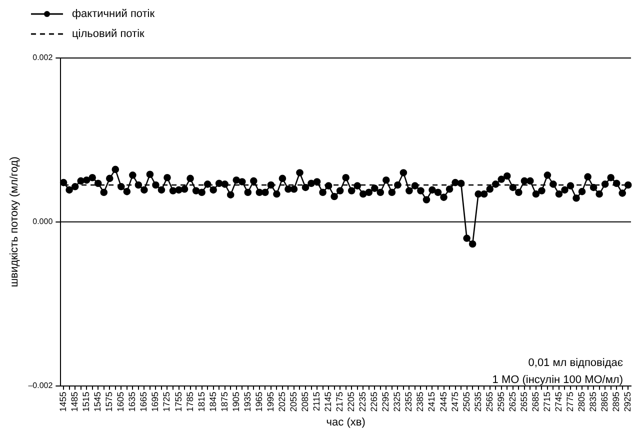 The image size is (643, 433). What do you see at coordinates (466, 402) in the screenshot?
I see `x-tick-label: 2505` at bounding box center [466, 402].